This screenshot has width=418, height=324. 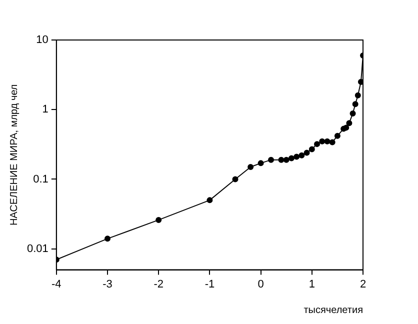 I want to click on x-axis-title: тысячелетия, so click(x=333, y=310).